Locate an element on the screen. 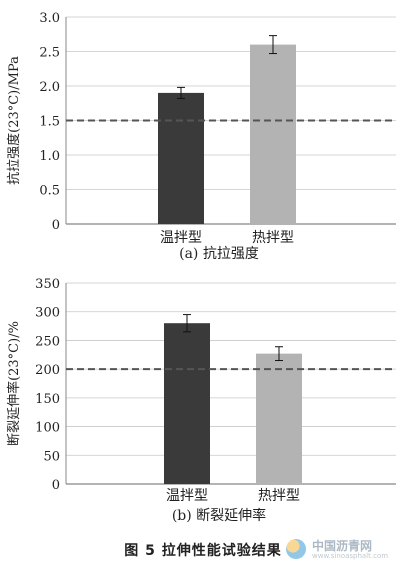 The width and height of the screenshot is (406, 573). watermark: 中国沥青网 www.sinoasphalt.com is located at coordinates (342, 551).